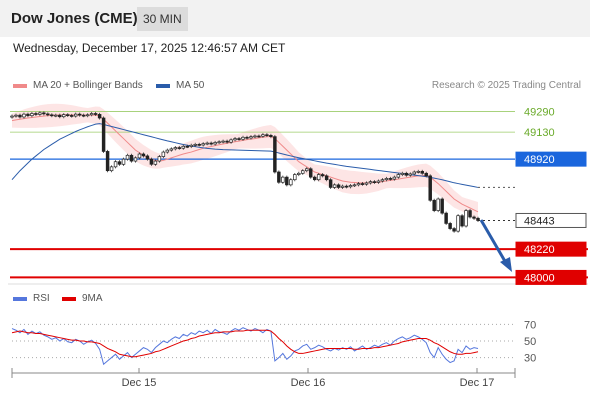 The height and width of the screenshot is (400, 590). What do you see at coordinates (308, 383) in the screenshot?
I see `x-axis-label-dec-16: Dec 16` at bounding box center [308, 383].